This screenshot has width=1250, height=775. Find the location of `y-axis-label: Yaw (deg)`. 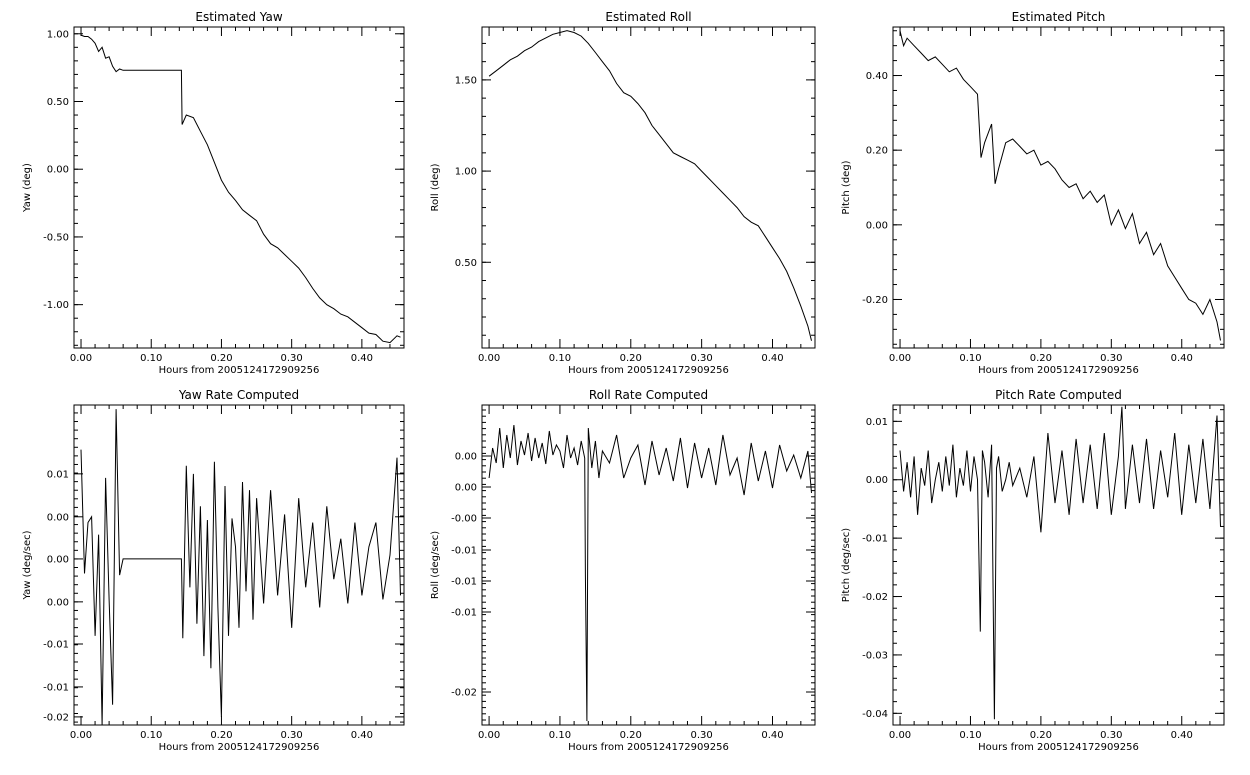

y-axis-label: Yaw (deg) is located at coordinates (27, 188).